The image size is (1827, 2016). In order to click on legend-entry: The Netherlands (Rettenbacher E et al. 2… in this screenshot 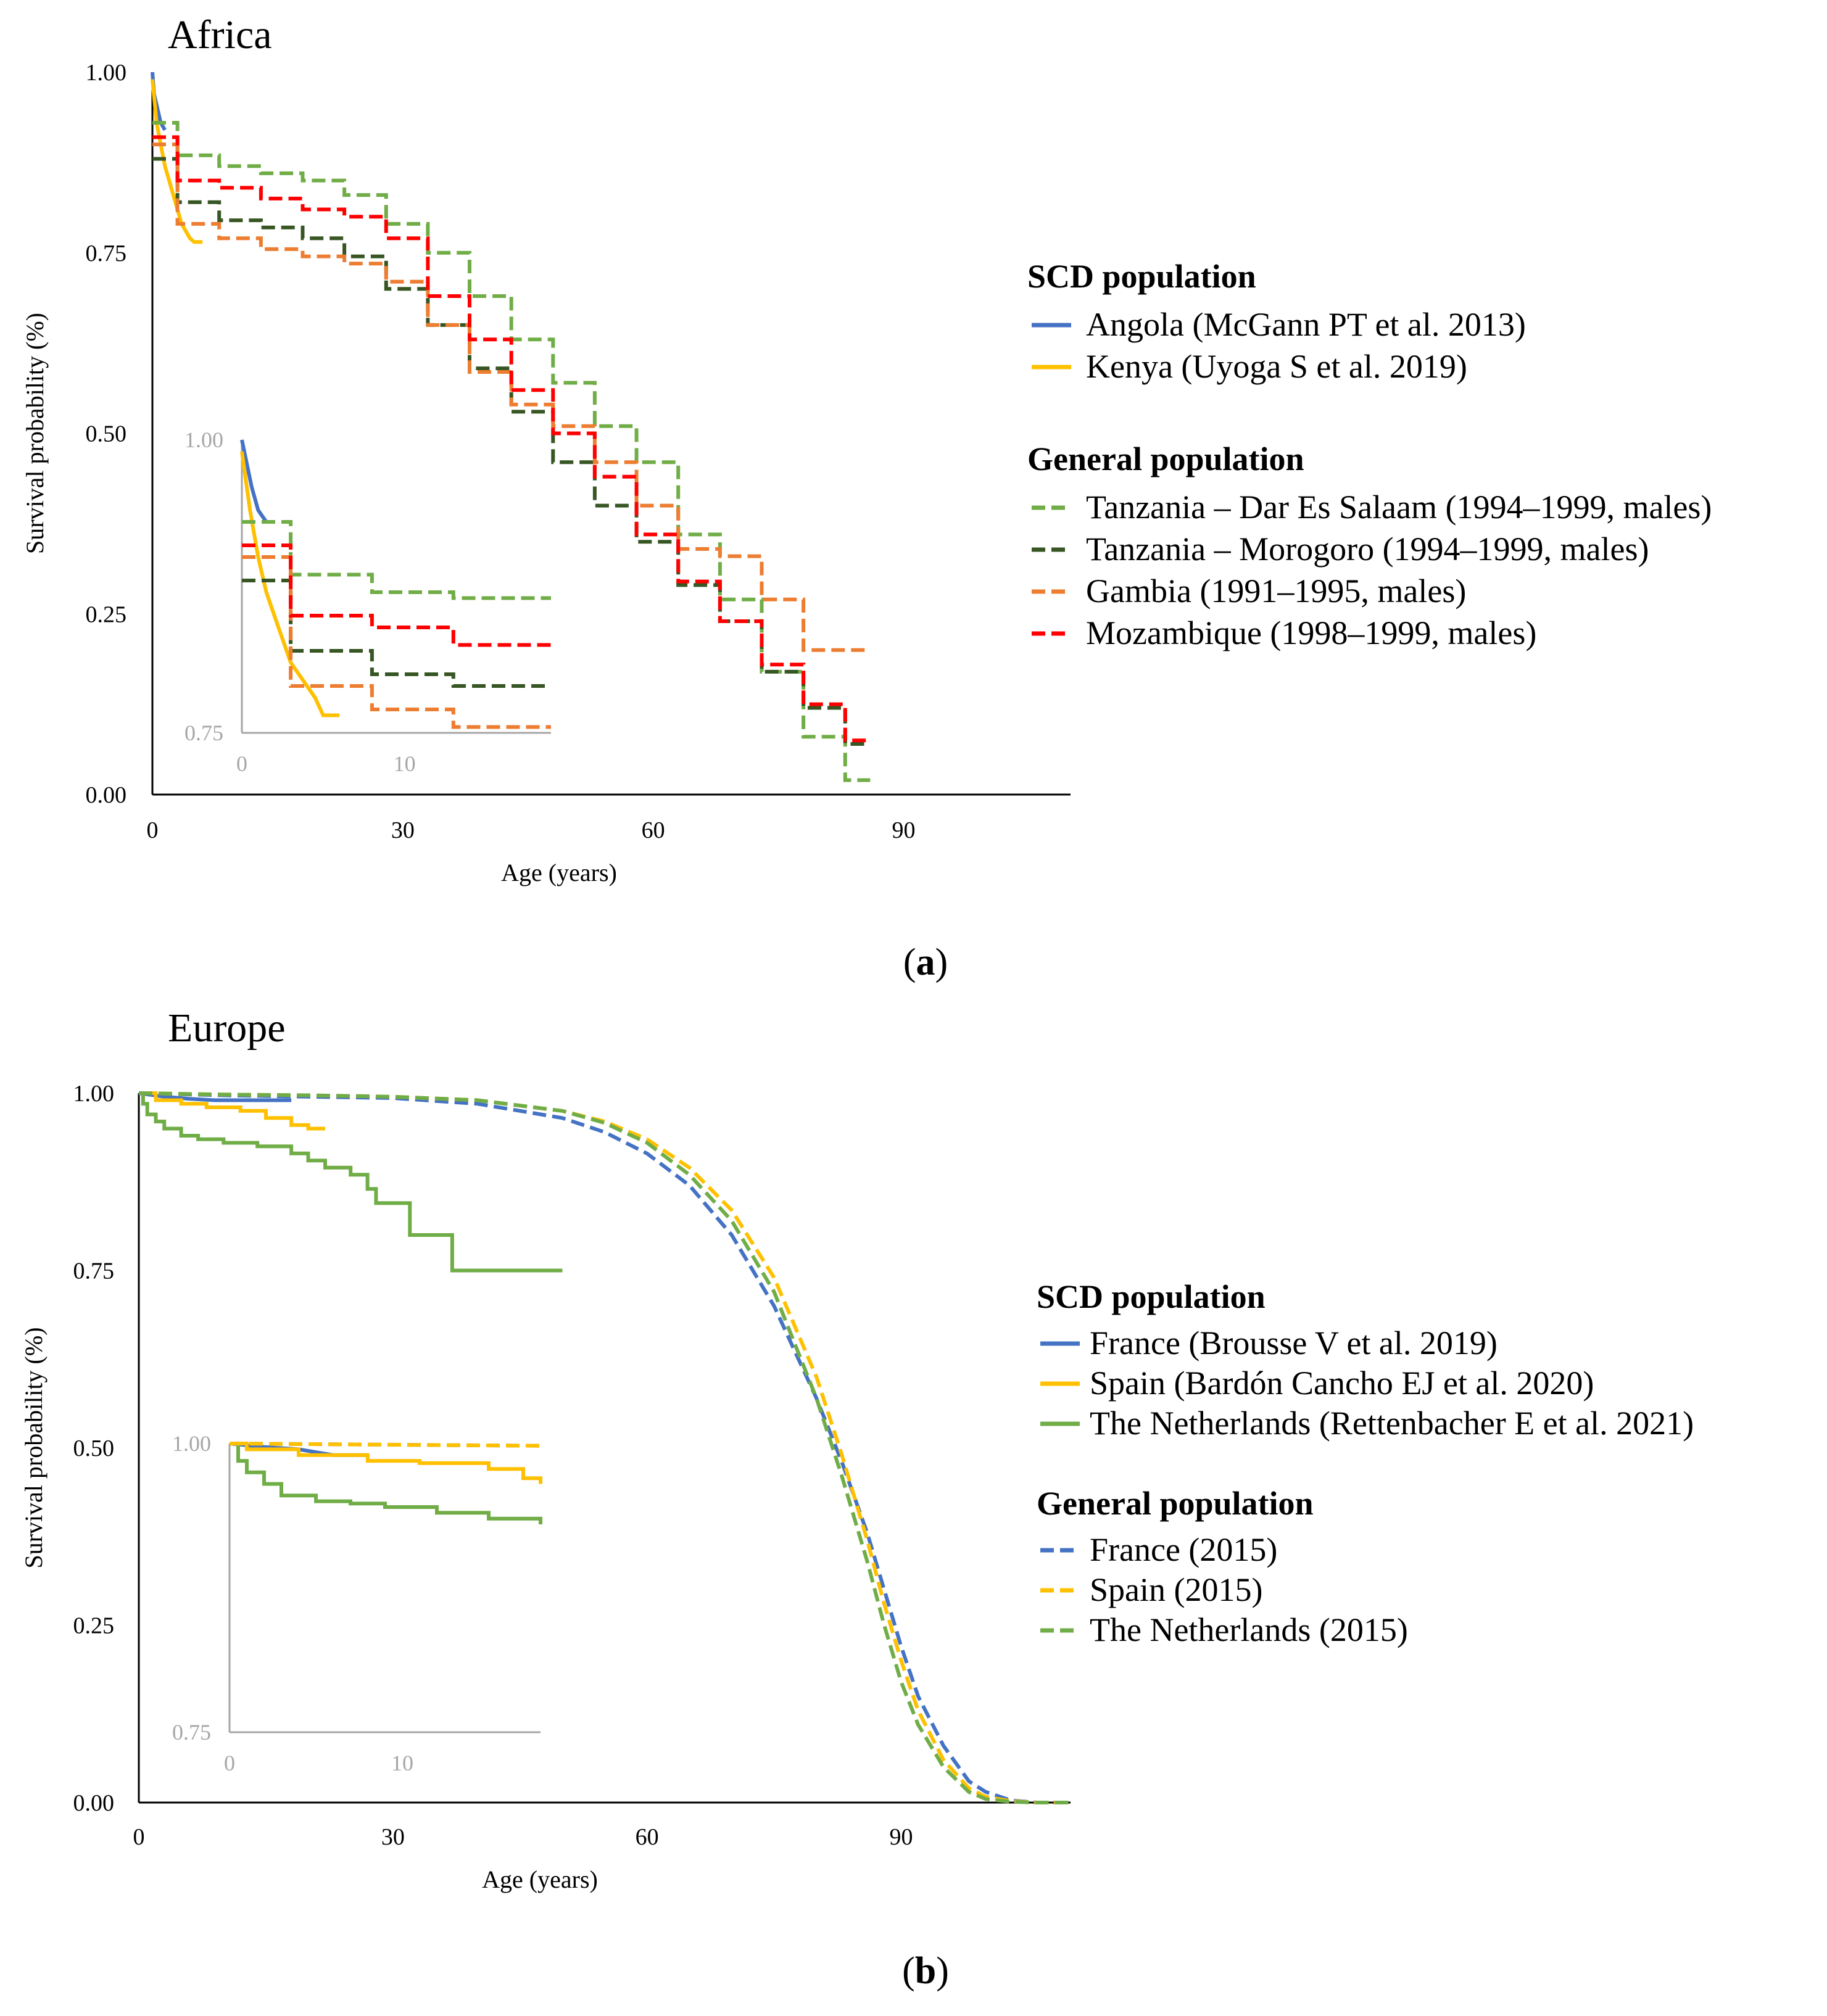, I will do `click(1392, 1423)`.